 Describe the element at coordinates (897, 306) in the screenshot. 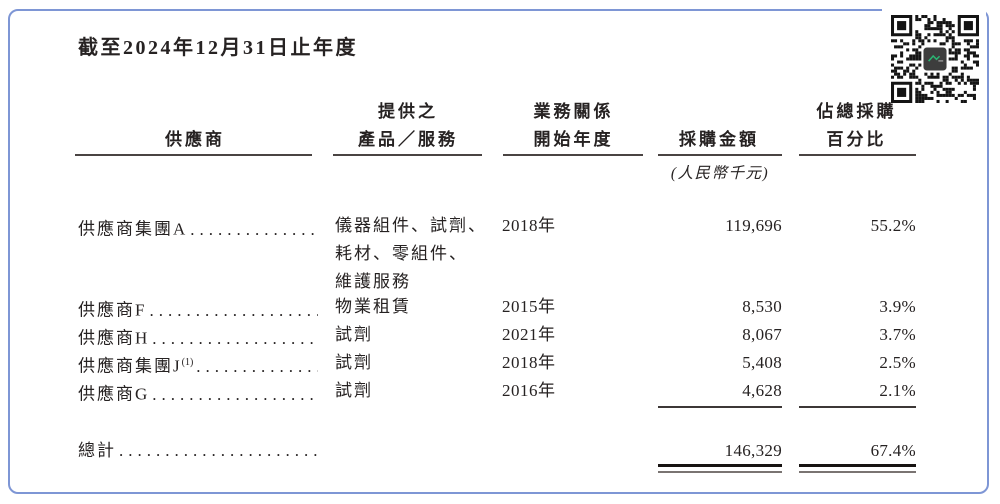

I see `percentage-cell: 3.9%` at that location.